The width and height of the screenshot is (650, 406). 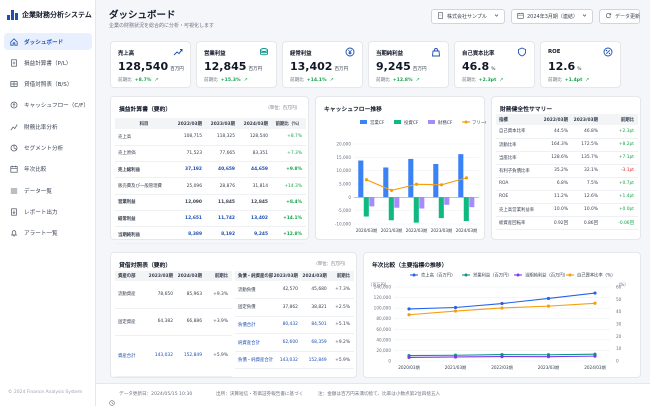 What do you see at coordinates (150, 64) in the screenshot?
I see `kpi-card-sales: 売上高 128,540 百万円 前期比 +8.7% ↗` at bounding box center [150, 64].